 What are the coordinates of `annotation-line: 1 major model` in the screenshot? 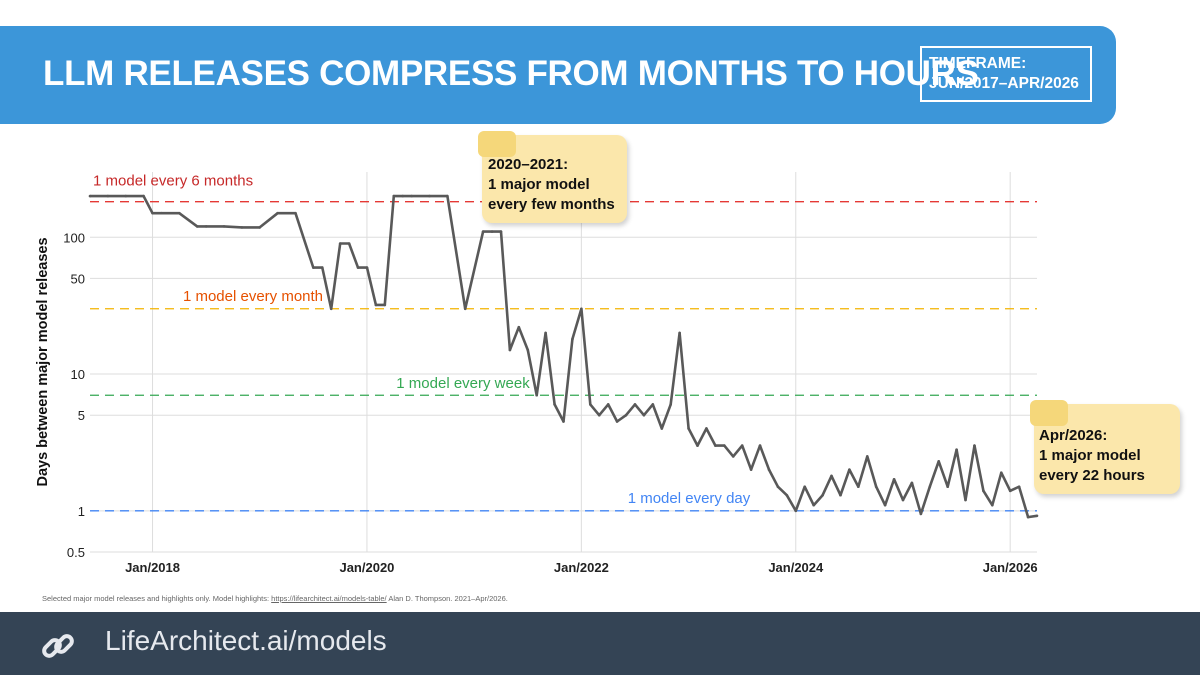 It's located at (539, 184).